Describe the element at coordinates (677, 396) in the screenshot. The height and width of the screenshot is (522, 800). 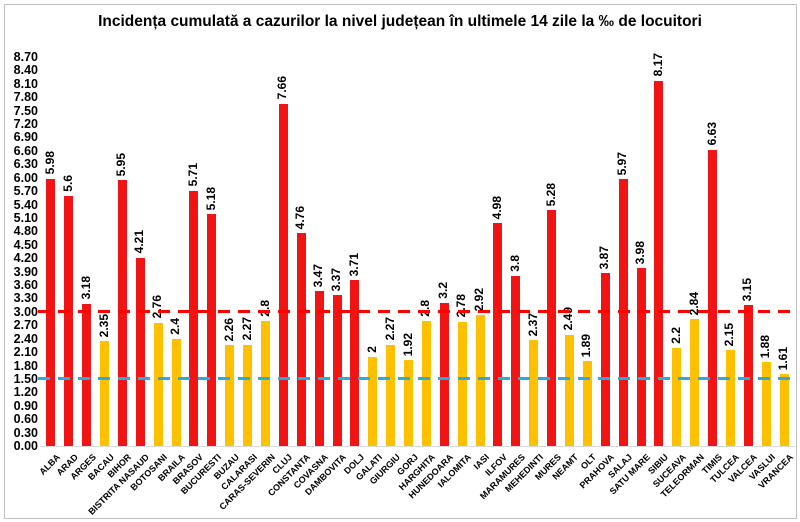
I see `bar-suceava` at that location.